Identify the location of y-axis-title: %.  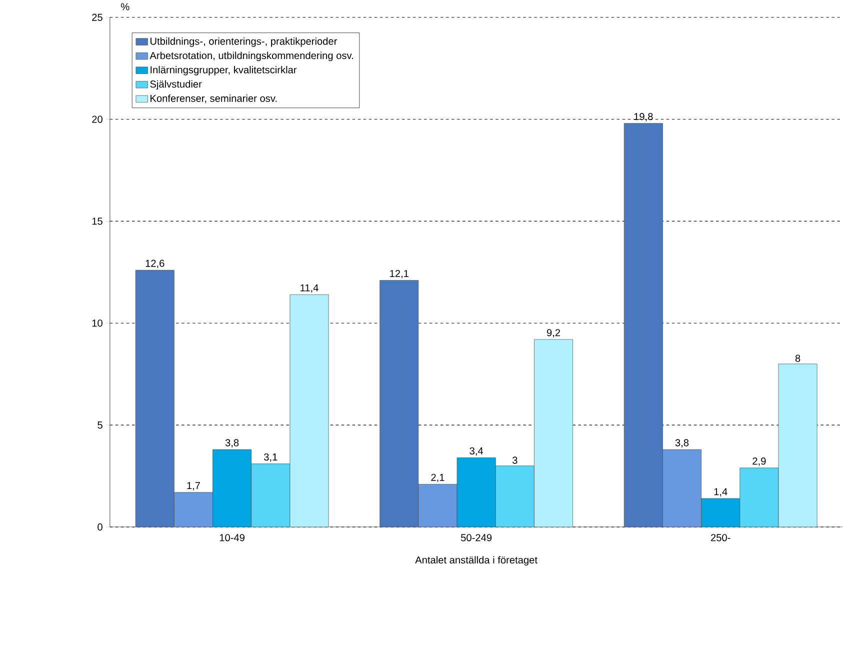
(125, 6).